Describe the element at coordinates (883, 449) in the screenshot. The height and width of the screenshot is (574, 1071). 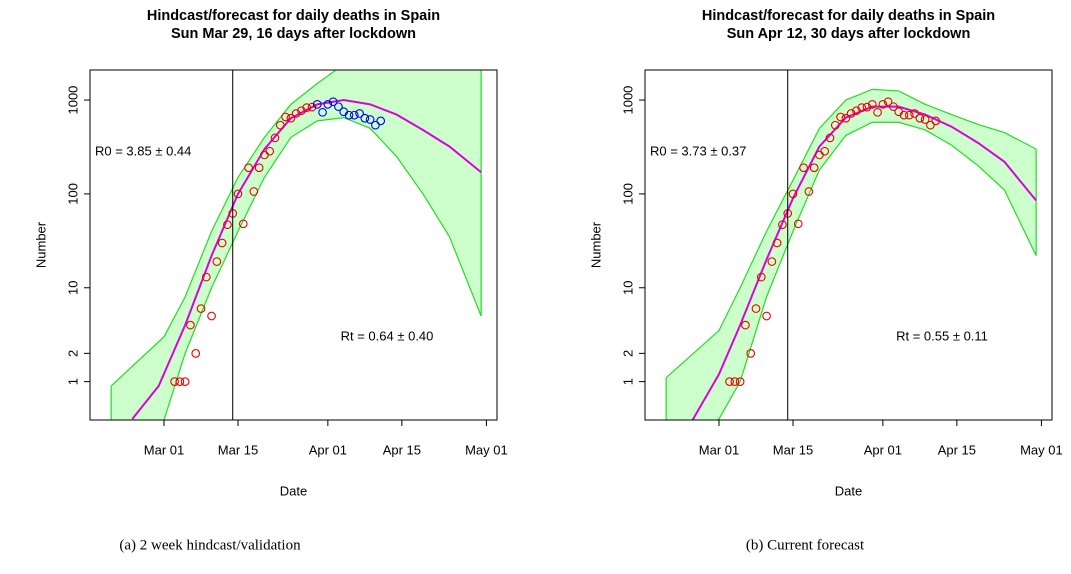
I see `x-tick-label: Apr 01` at that location.